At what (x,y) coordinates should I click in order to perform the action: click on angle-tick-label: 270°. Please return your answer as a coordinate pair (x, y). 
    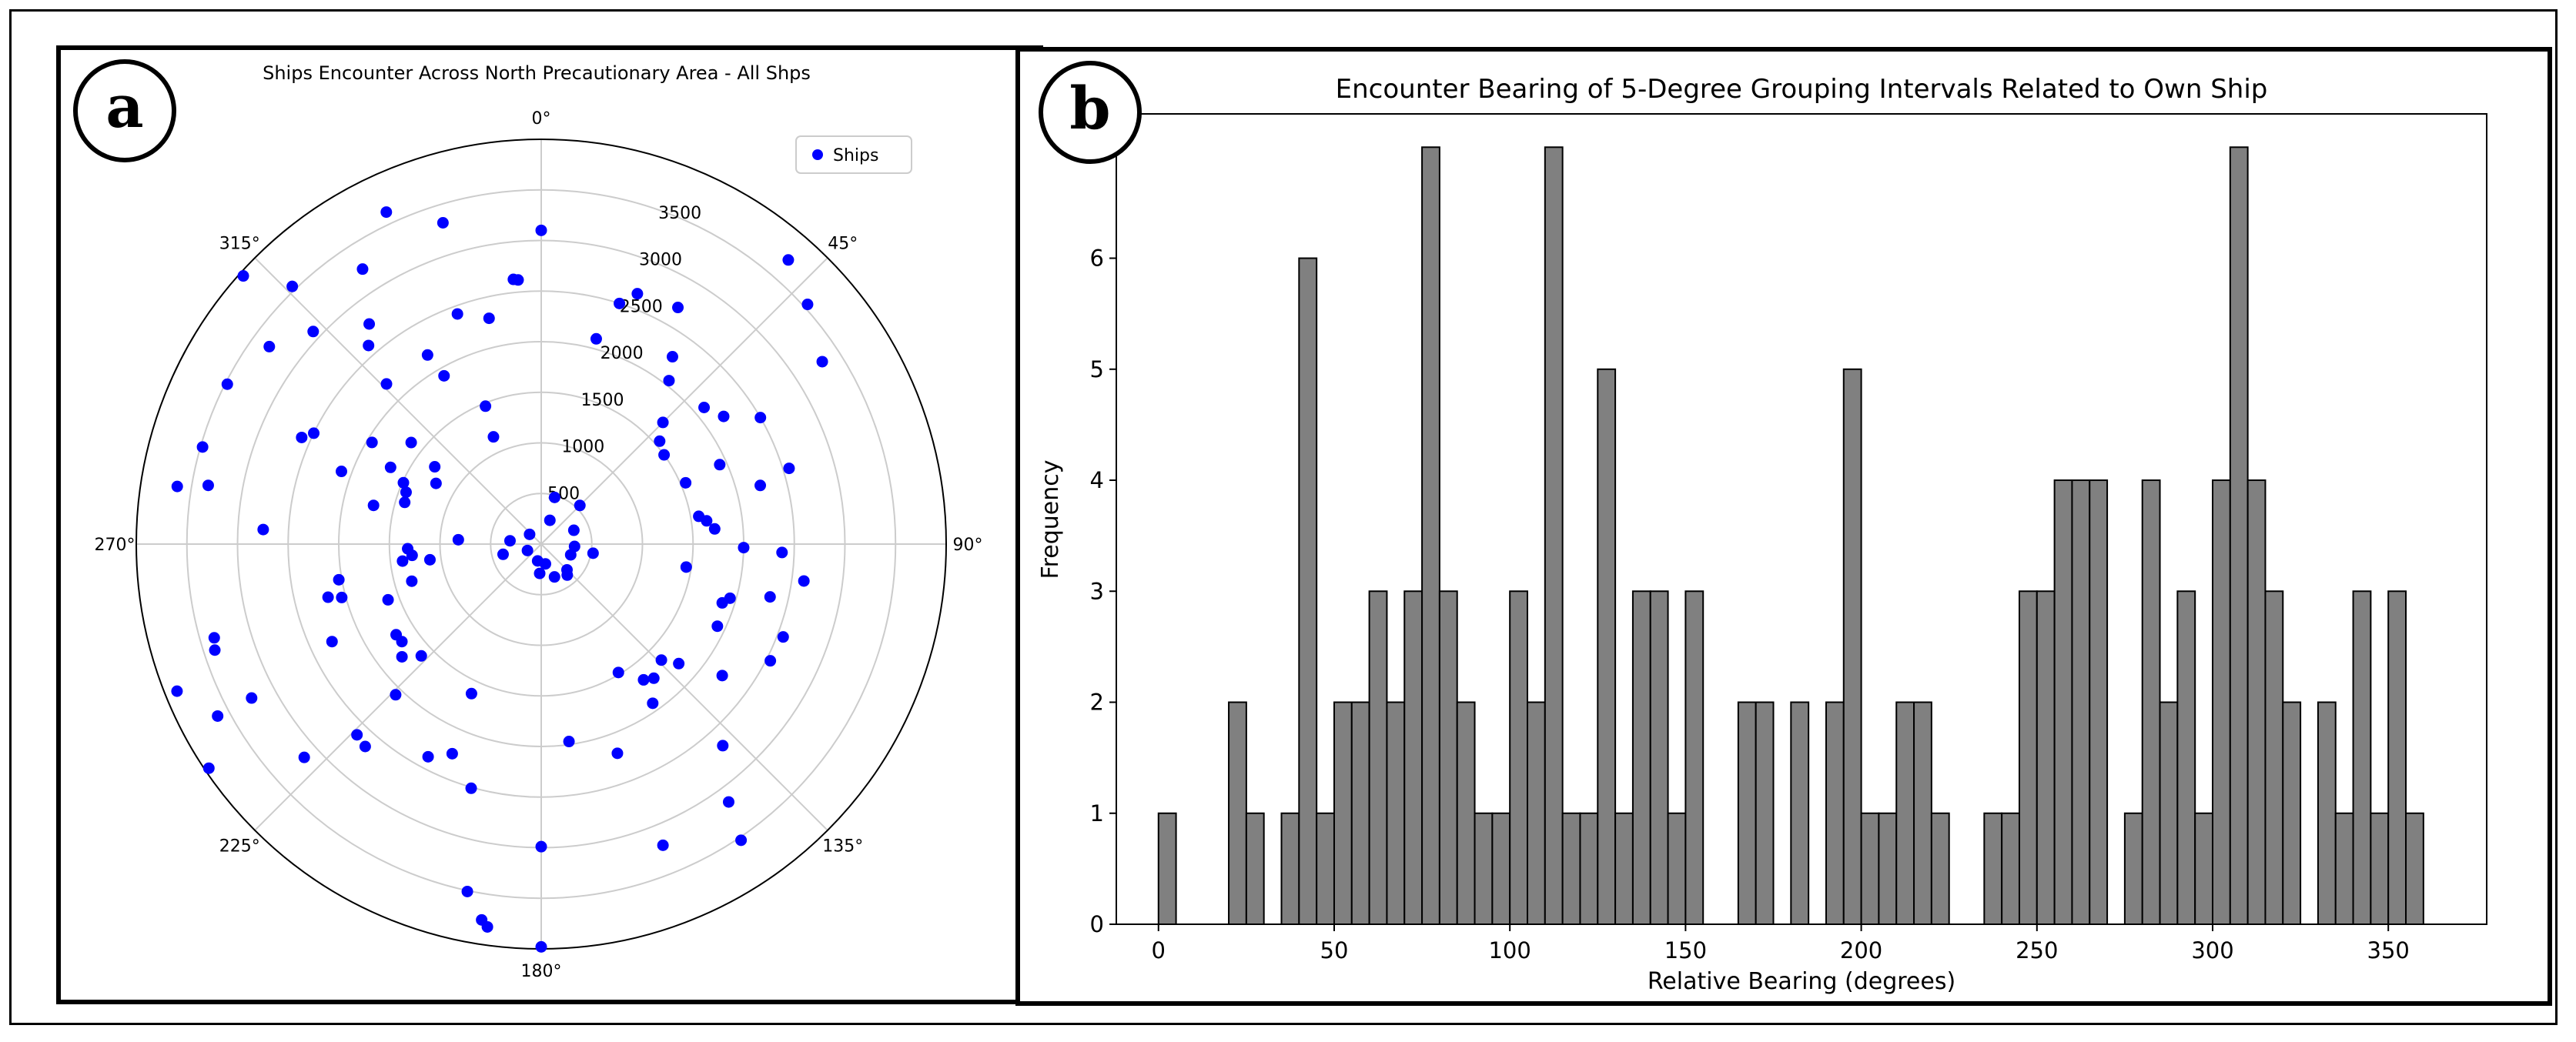
    Looking at the image, I should click on (115, 545).